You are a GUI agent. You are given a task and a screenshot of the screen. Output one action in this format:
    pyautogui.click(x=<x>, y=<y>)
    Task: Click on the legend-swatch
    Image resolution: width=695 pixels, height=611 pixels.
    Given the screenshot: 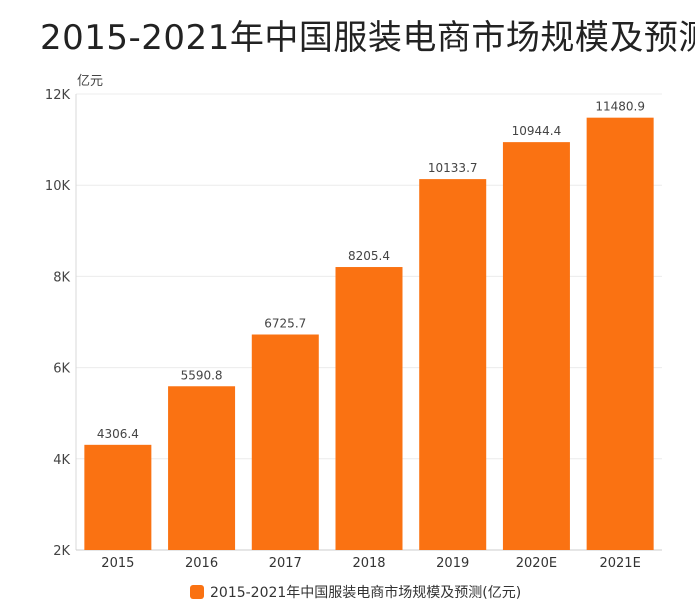 What is the action you would take?
    pyautogui.click(x=197, y=592)
    